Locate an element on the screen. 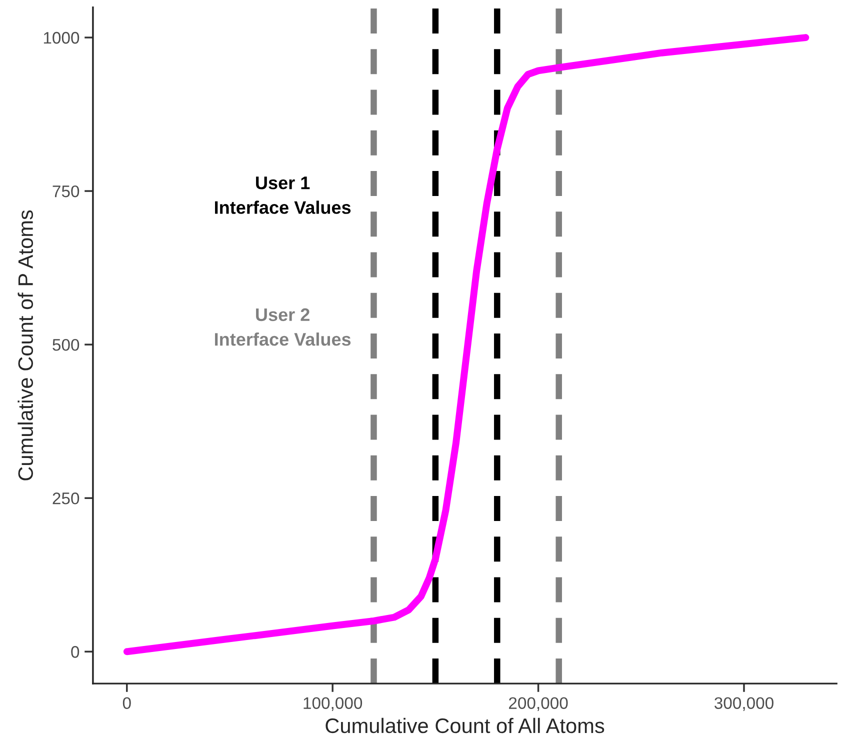  y-tick-label: 750 is located at coordinates (66, 191).